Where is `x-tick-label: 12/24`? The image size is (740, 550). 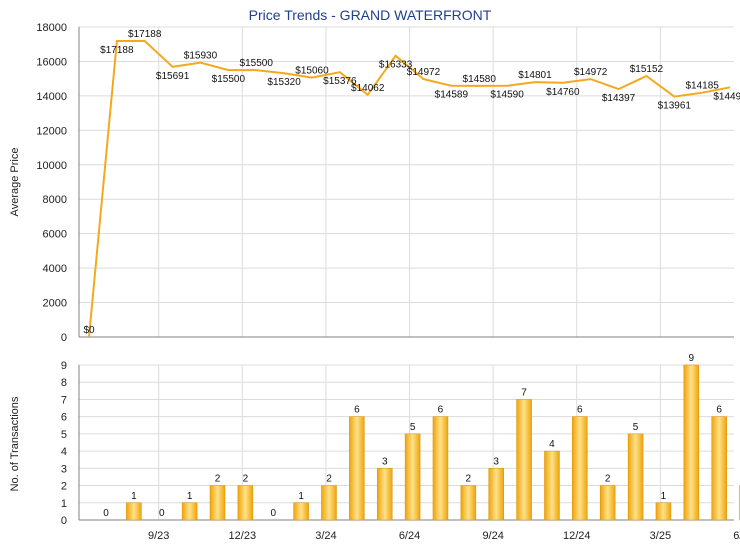 x-tick-label: 12/24 is located at coordinates (577, 536).